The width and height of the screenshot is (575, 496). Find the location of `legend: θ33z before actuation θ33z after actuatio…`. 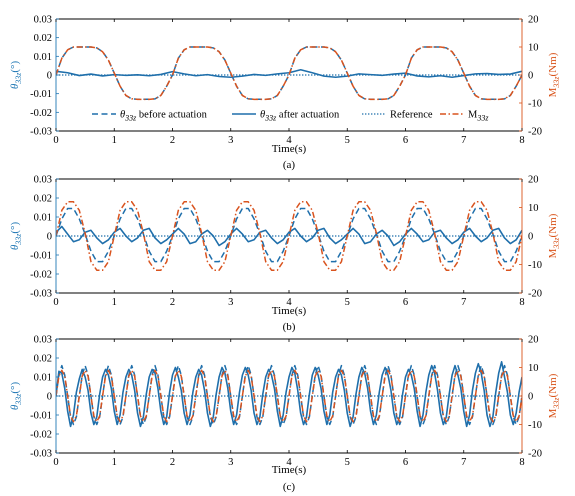

legend: θ33z before actuation θ33z after actuatio… is located at coordinates (290, 116).